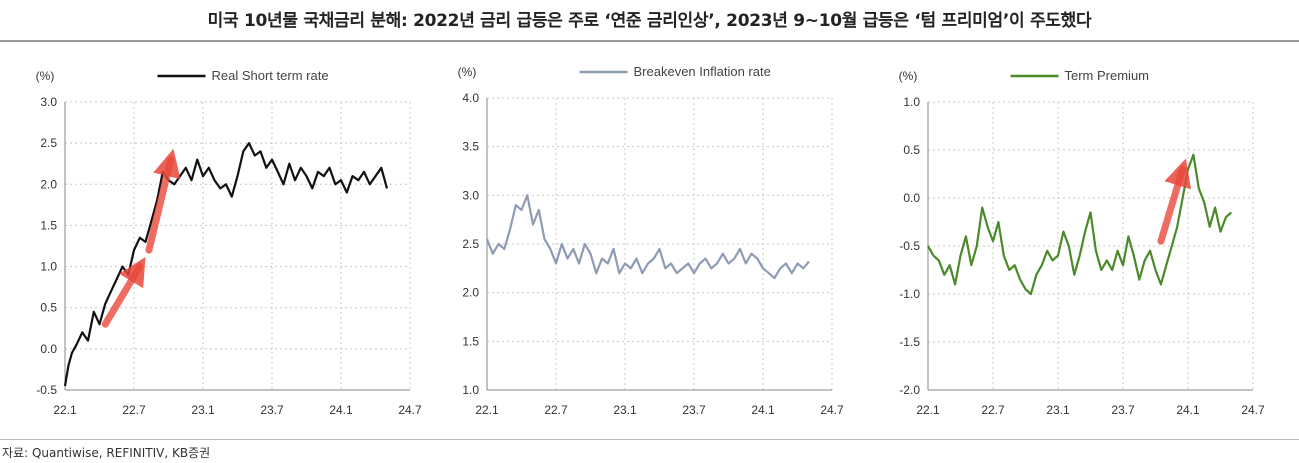 The image size is (1299, 463). What do you see at coordinates (1107, 75) in the screenshot?
I see `legend-label: Term Premium` at bounding box center [1107, 75].